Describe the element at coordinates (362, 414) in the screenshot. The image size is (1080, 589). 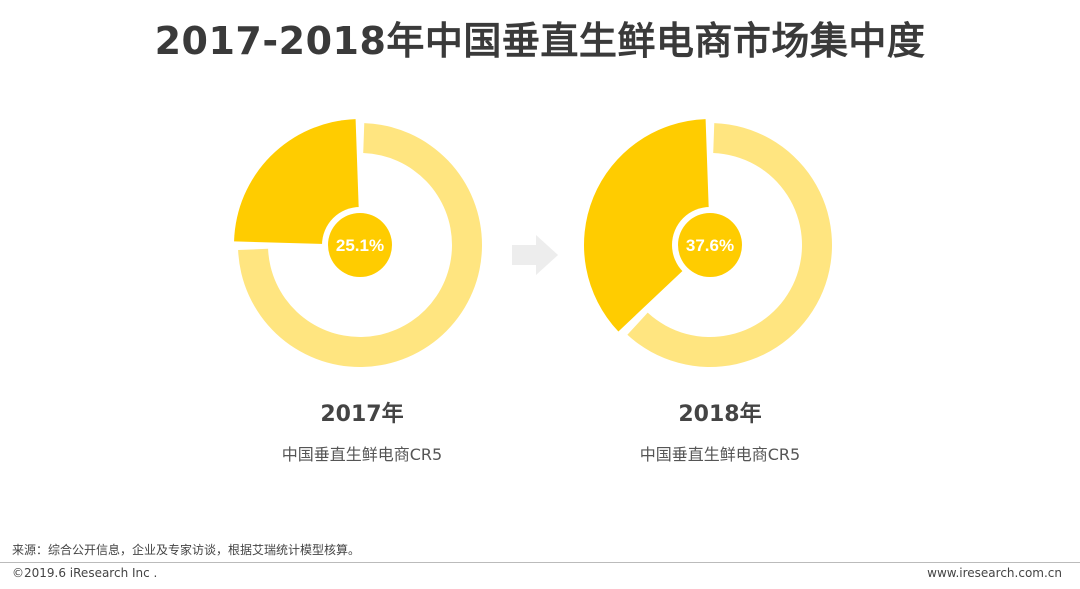
I see `year-label-2017: 2017年` at that location.